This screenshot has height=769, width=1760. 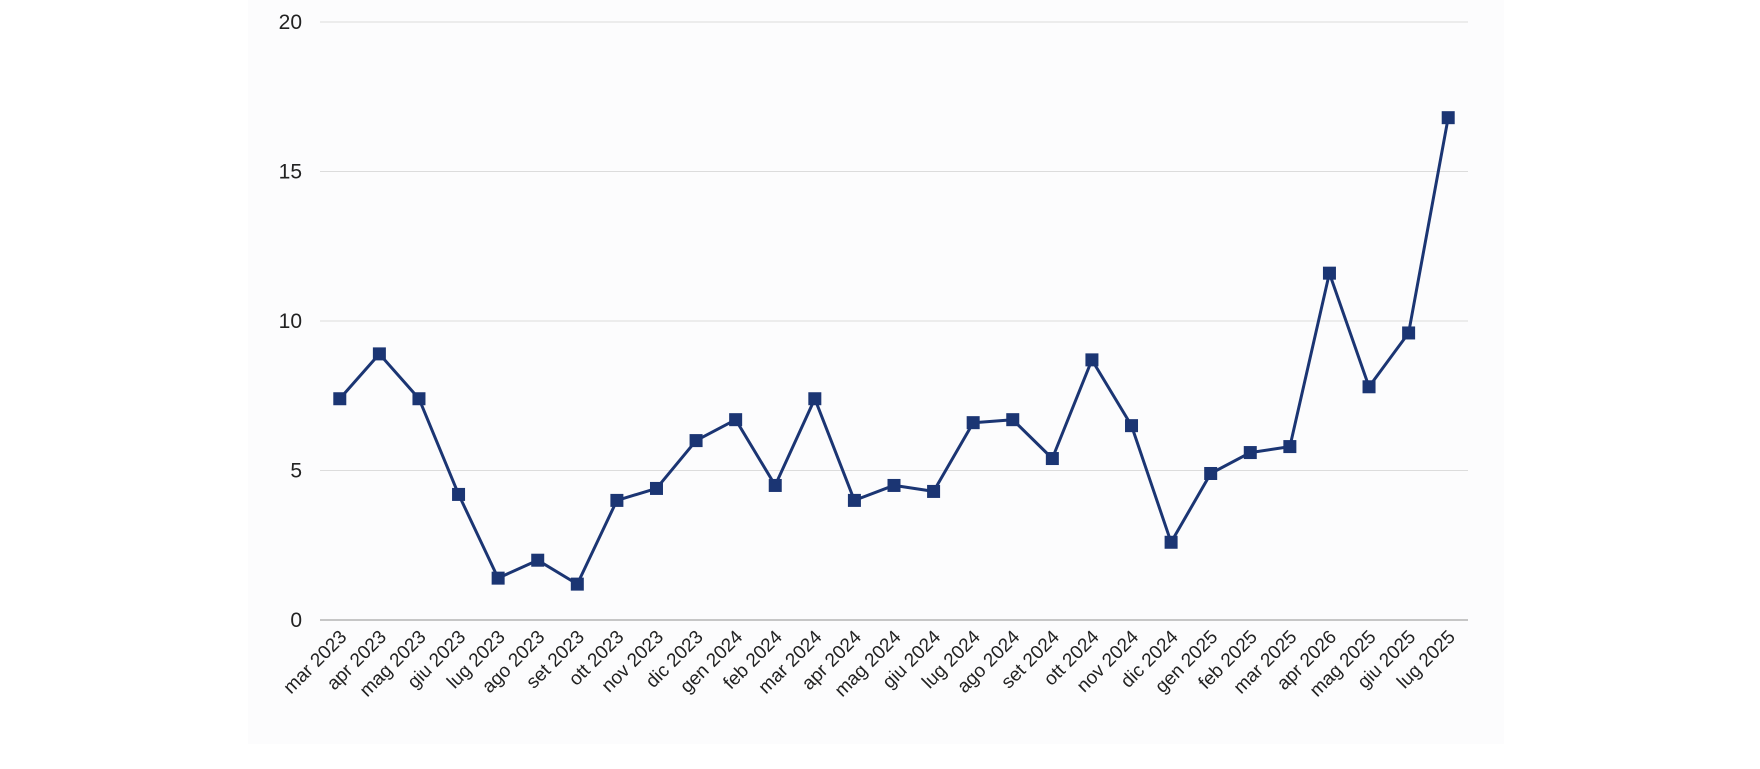 I want to click on y-tick-label: 20, so click(x=290, y=22).